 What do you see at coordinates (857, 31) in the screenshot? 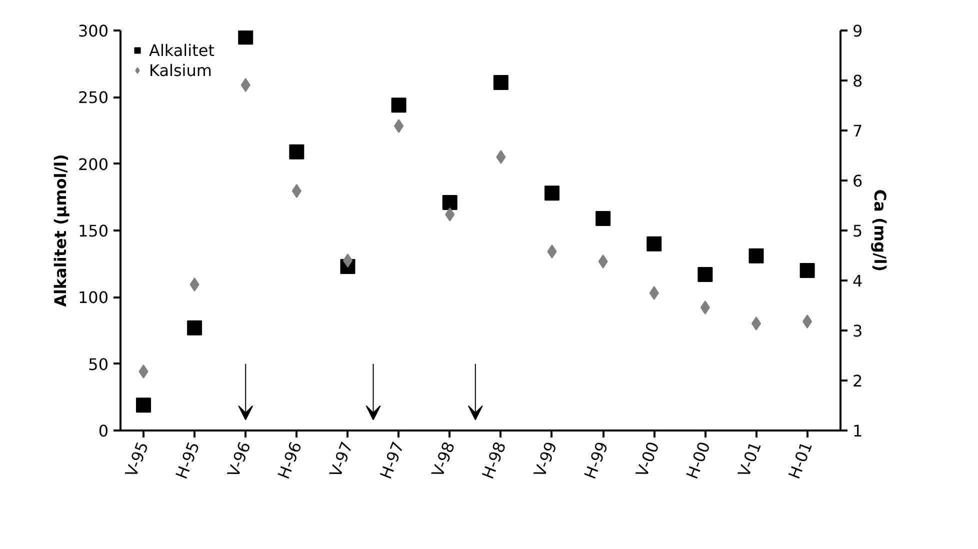
I see `y2-tick-label: 9` at bounding box center [857, 31].